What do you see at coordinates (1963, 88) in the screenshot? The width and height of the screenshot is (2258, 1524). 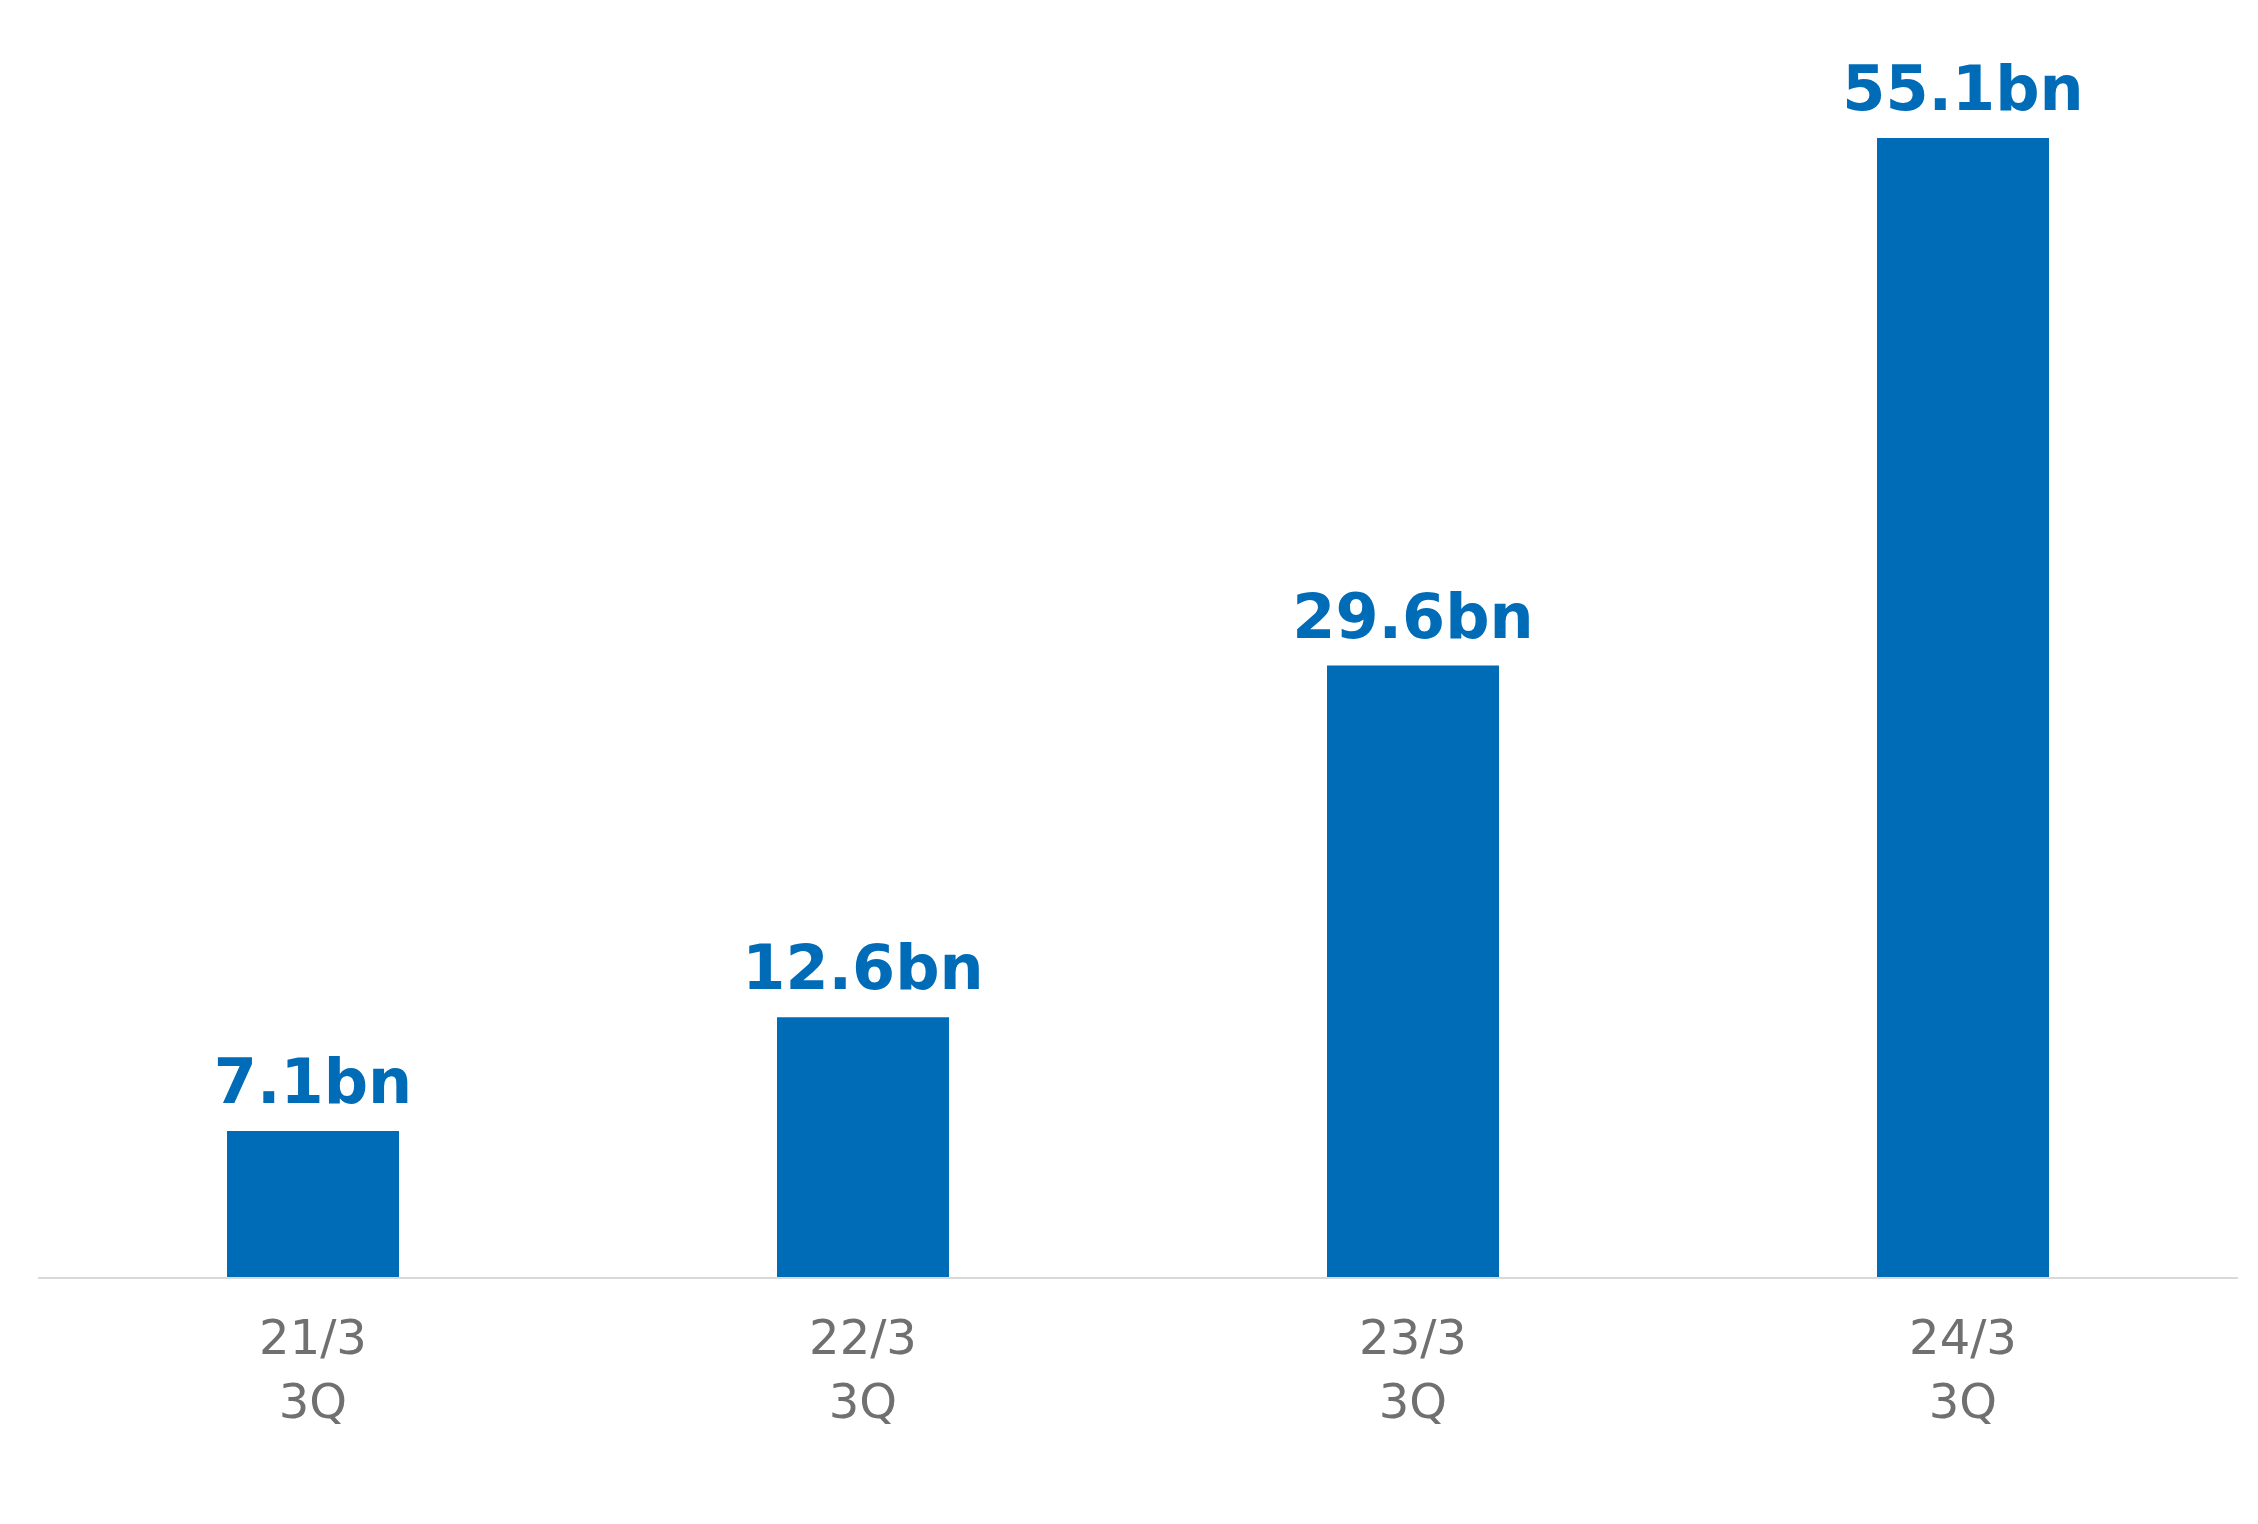 I see `data-label: 55.1bn` at bounding box center [1963, 88].